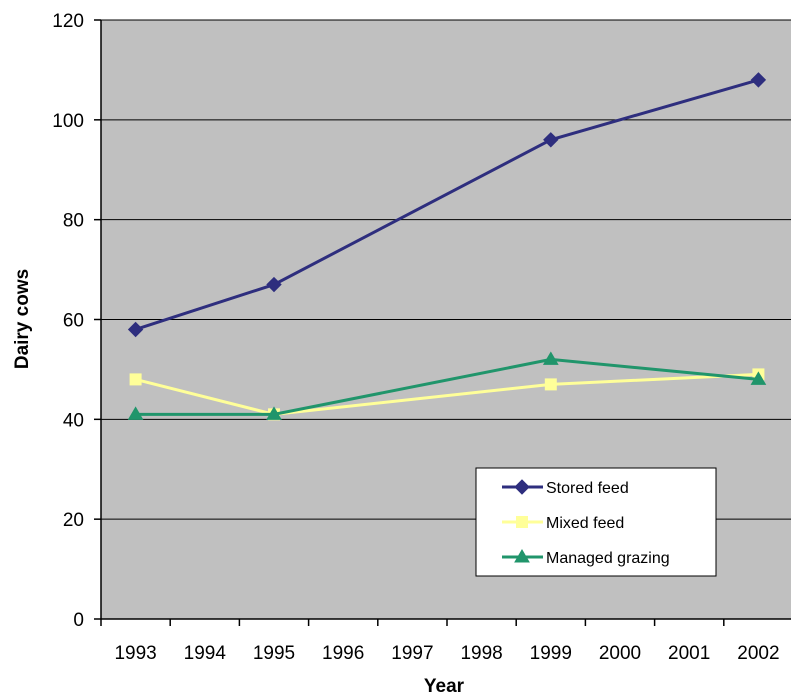 The image size is (791, 698). I want to click on legend-entry: Managed grazing, so click(586, 558).